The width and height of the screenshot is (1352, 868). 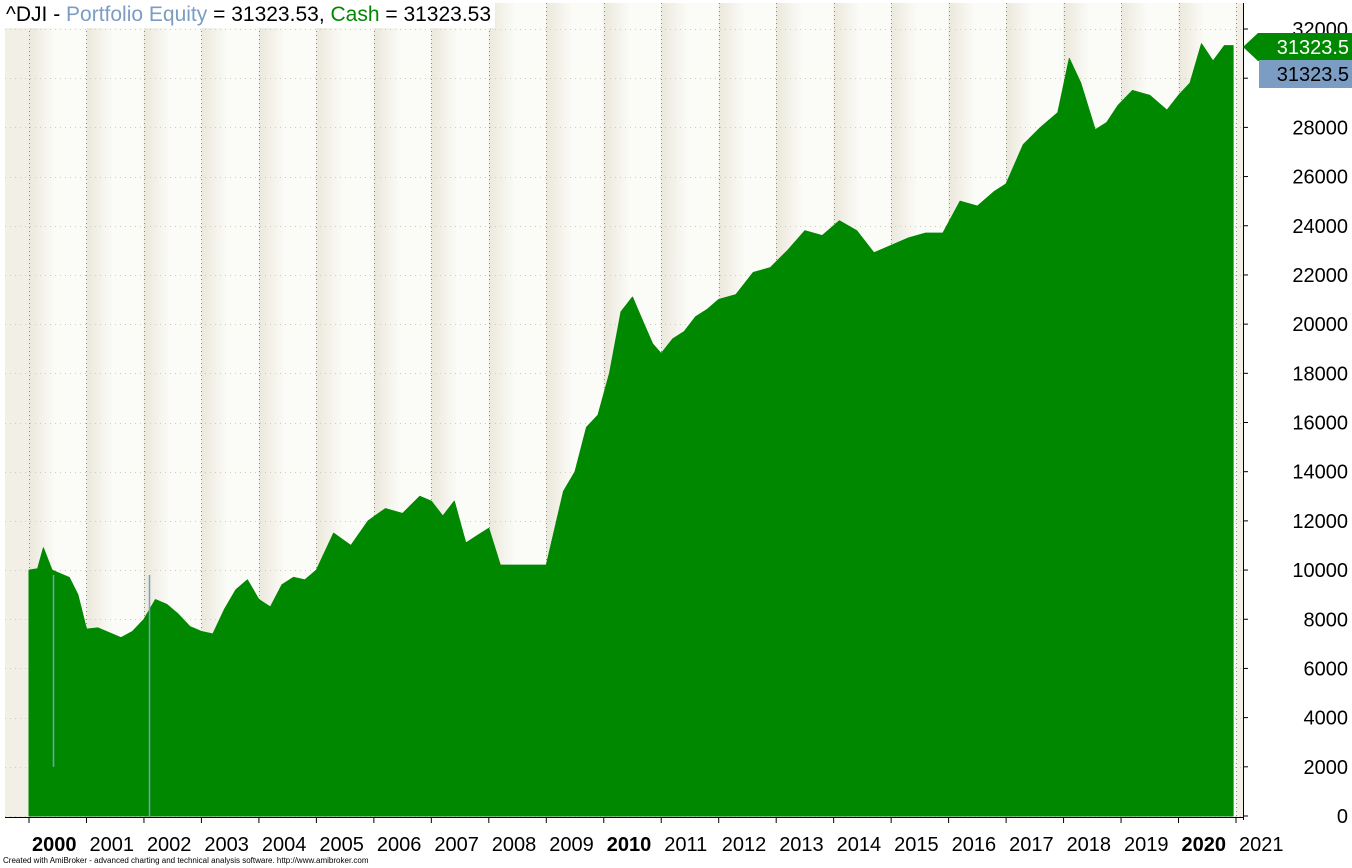 I want to click on ytick-label-18000: 18000, so click(x=1320, y=374).